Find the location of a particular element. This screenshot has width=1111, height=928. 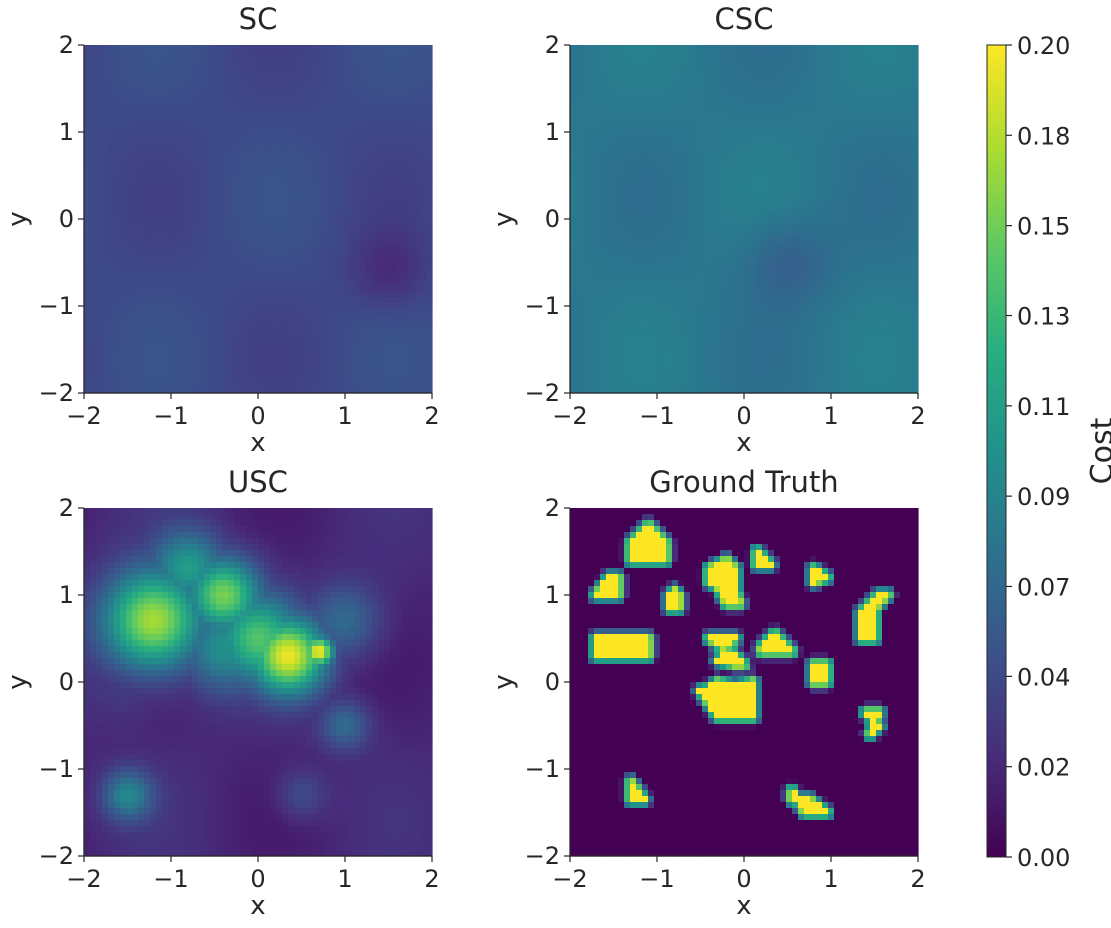

heatmap-field is located at coordinates (258, 219).